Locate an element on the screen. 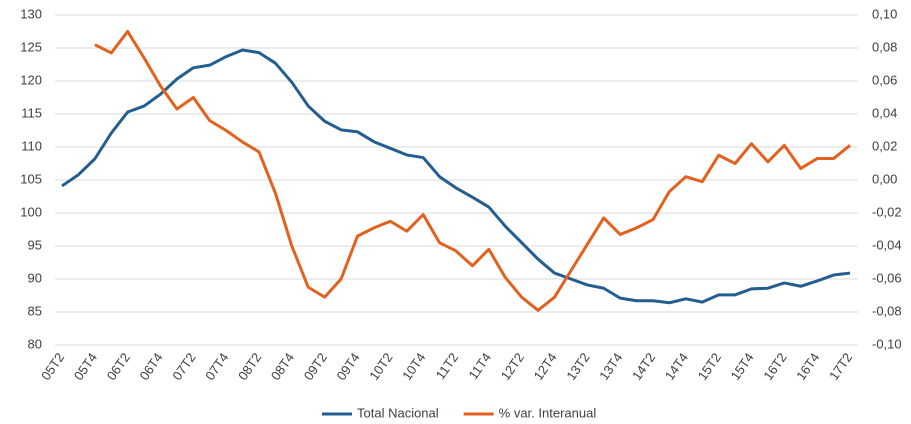 The height and width of the screenshot is (424, 911). legend-label: Total Nacional is located at coordinates (398, 412).